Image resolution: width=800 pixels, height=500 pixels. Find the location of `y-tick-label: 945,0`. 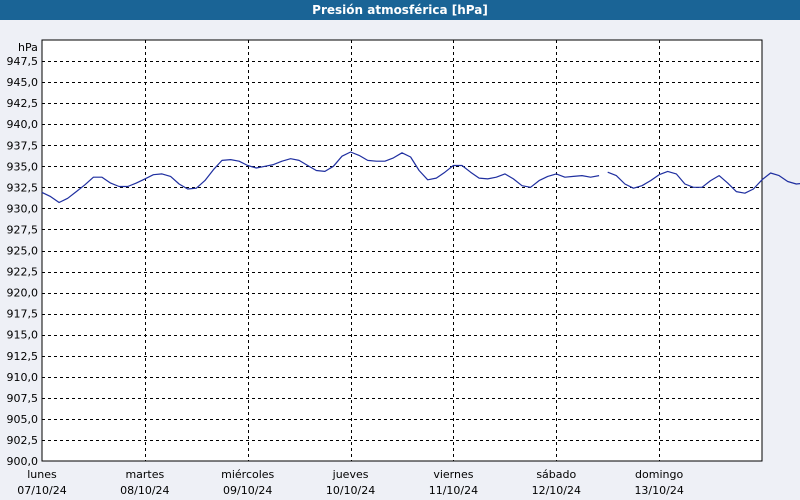

y-tick-label: 945,0 is located at coordinates (23, 82).